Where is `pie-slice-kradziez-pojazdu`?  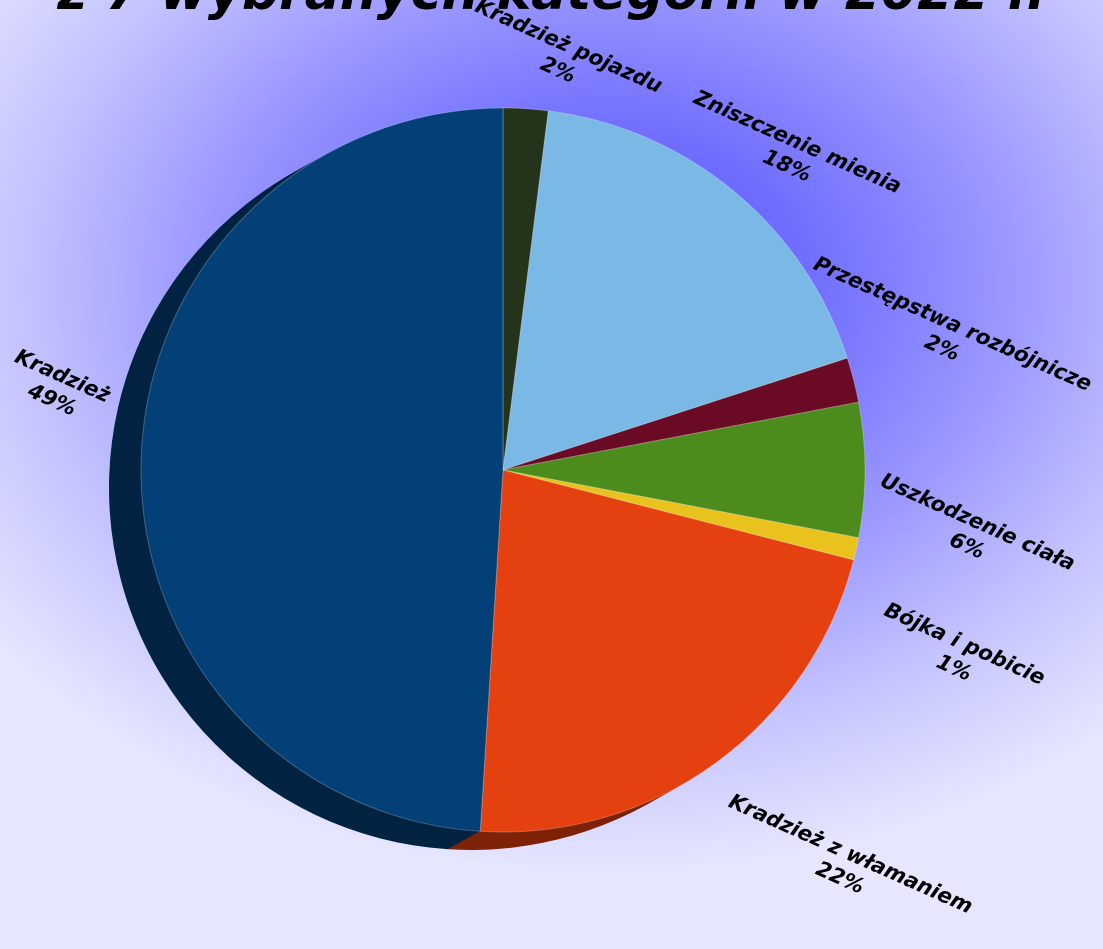
pie-slice-kradziez-pojazdu is located at coordinates (525, 289).